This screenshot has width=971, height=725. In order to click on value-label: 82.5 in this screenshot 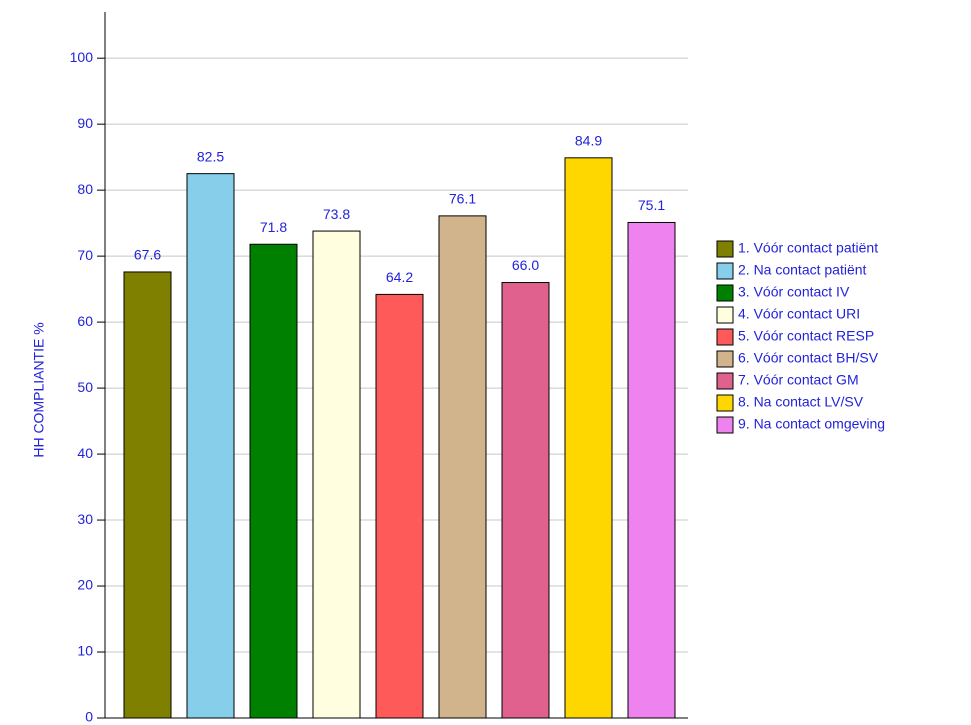, I will do `click(210, 156)`.